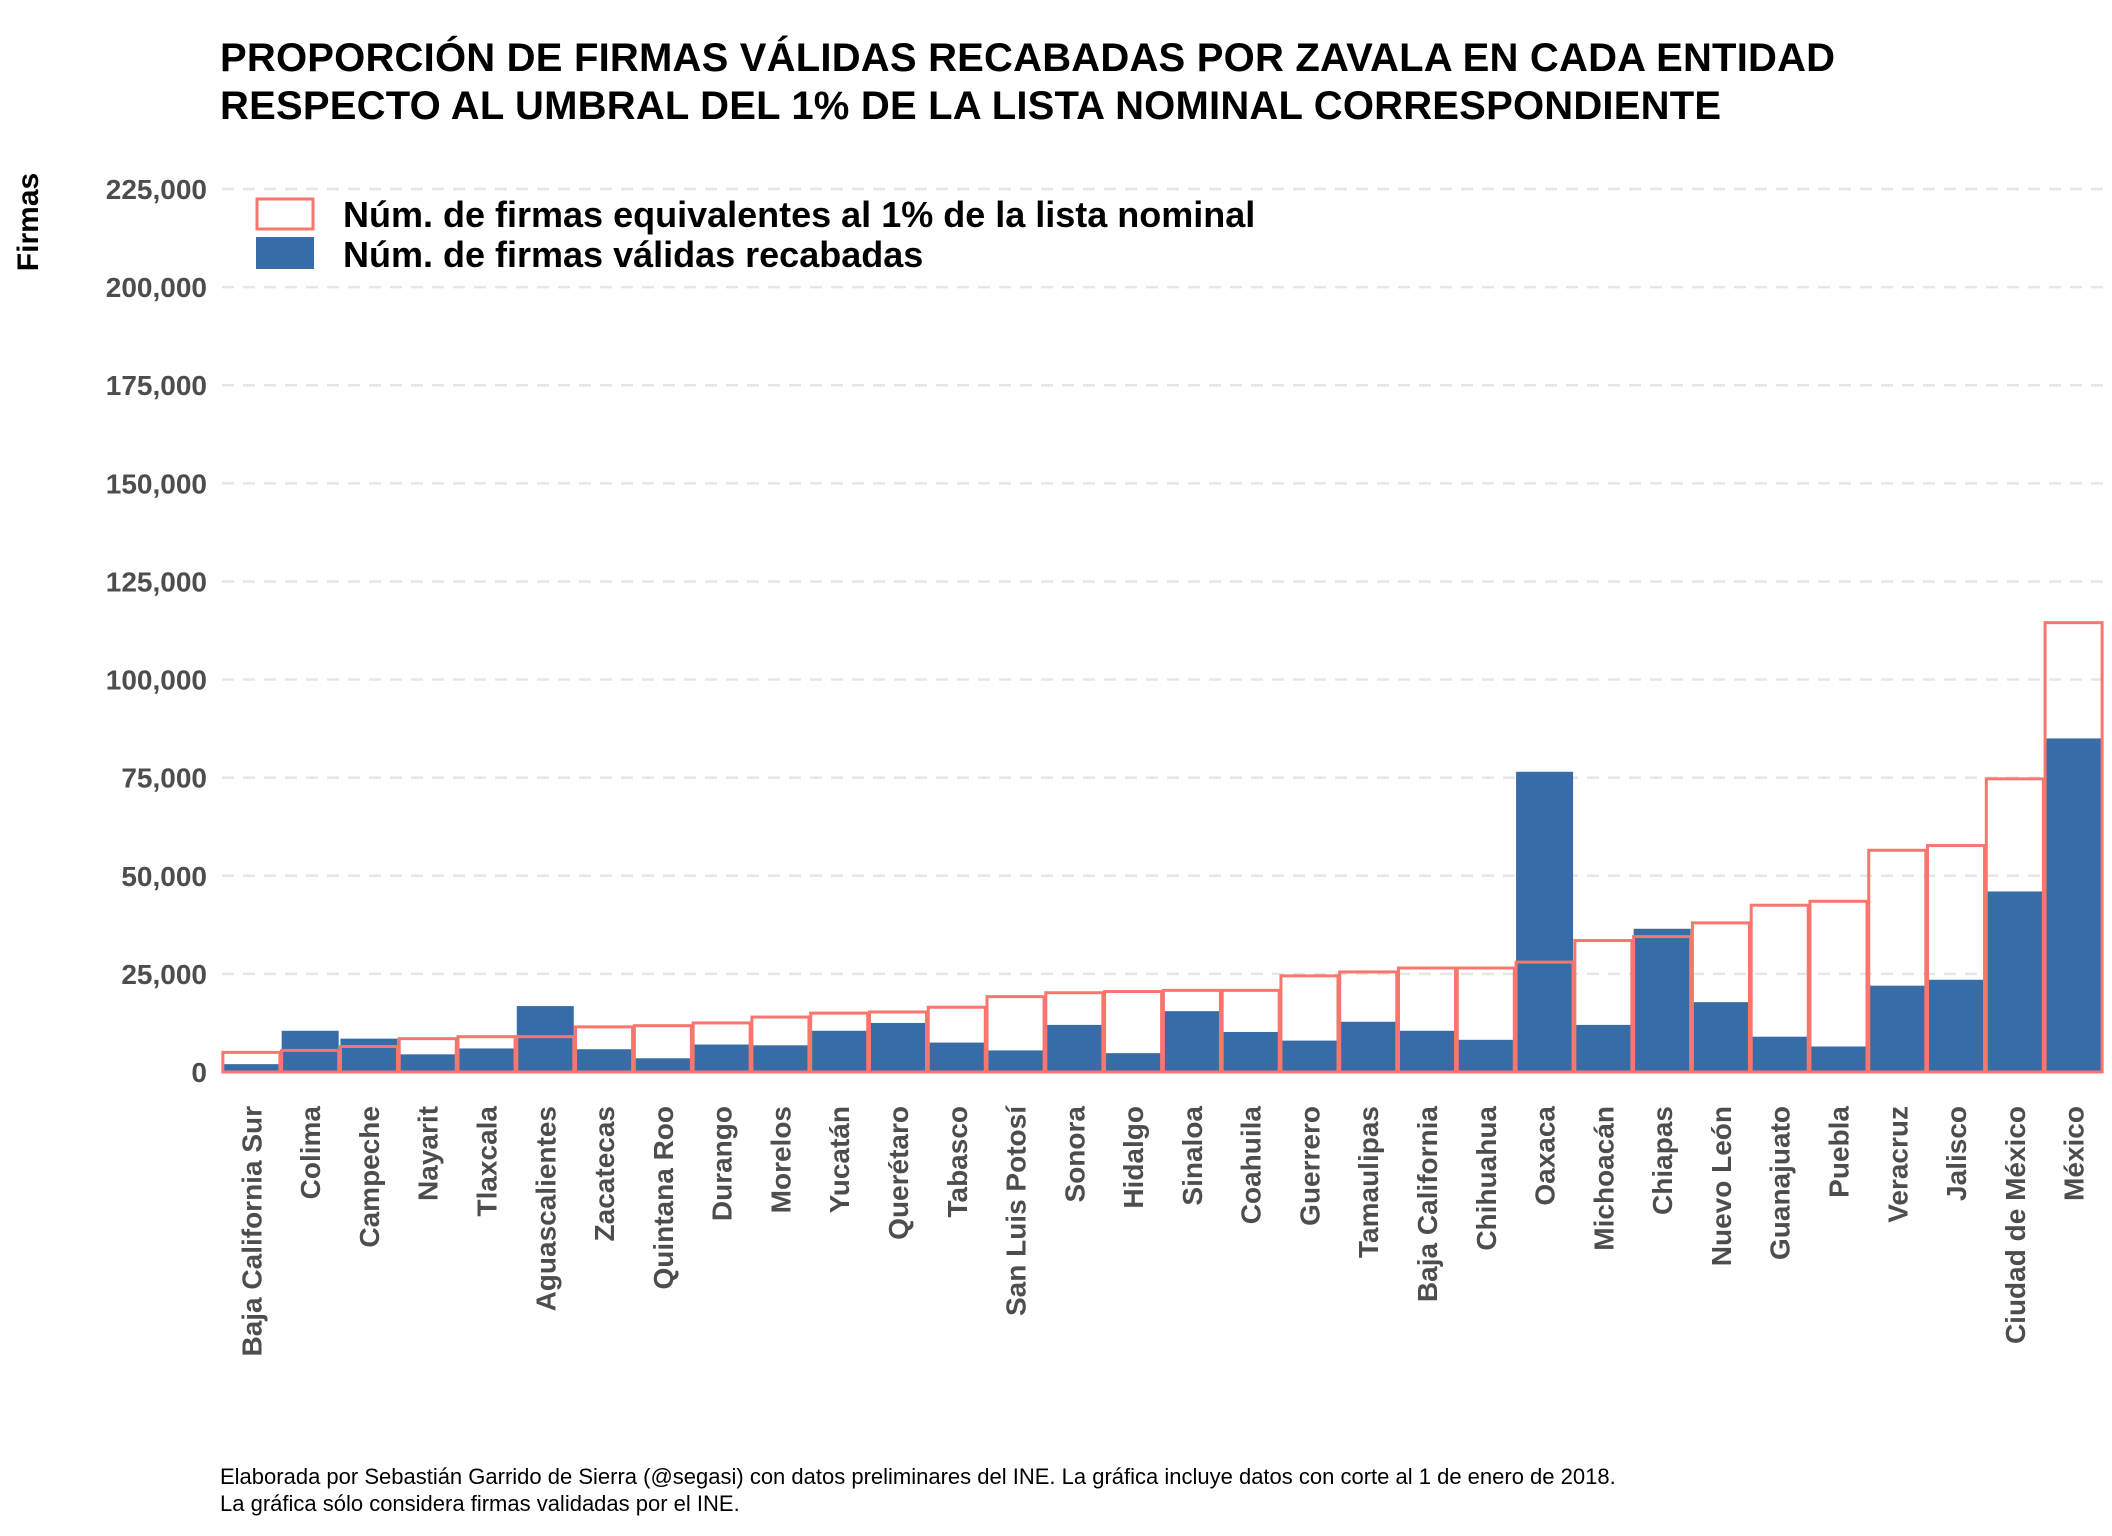 Image resolution: width=2112 pixels, height=1536 pixels. What do you see at coordinates (1427, 1204) in the screenshot?
I see `x-tick-label: Baja California` at bounding box center [1427, 1204].